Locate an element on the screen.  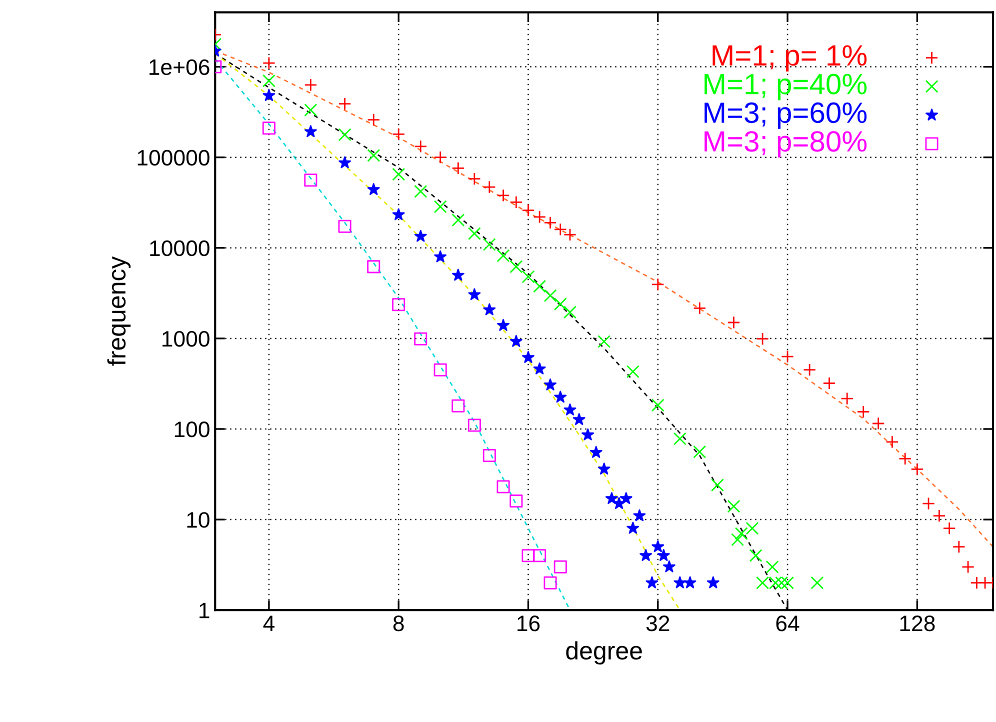
y-tick-label: 1000 is located at coordinates (186, 338).